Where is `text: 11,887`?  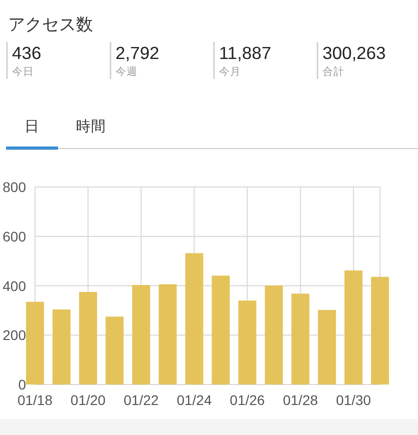 text: 11,887 is located at coordinates (245, 53).